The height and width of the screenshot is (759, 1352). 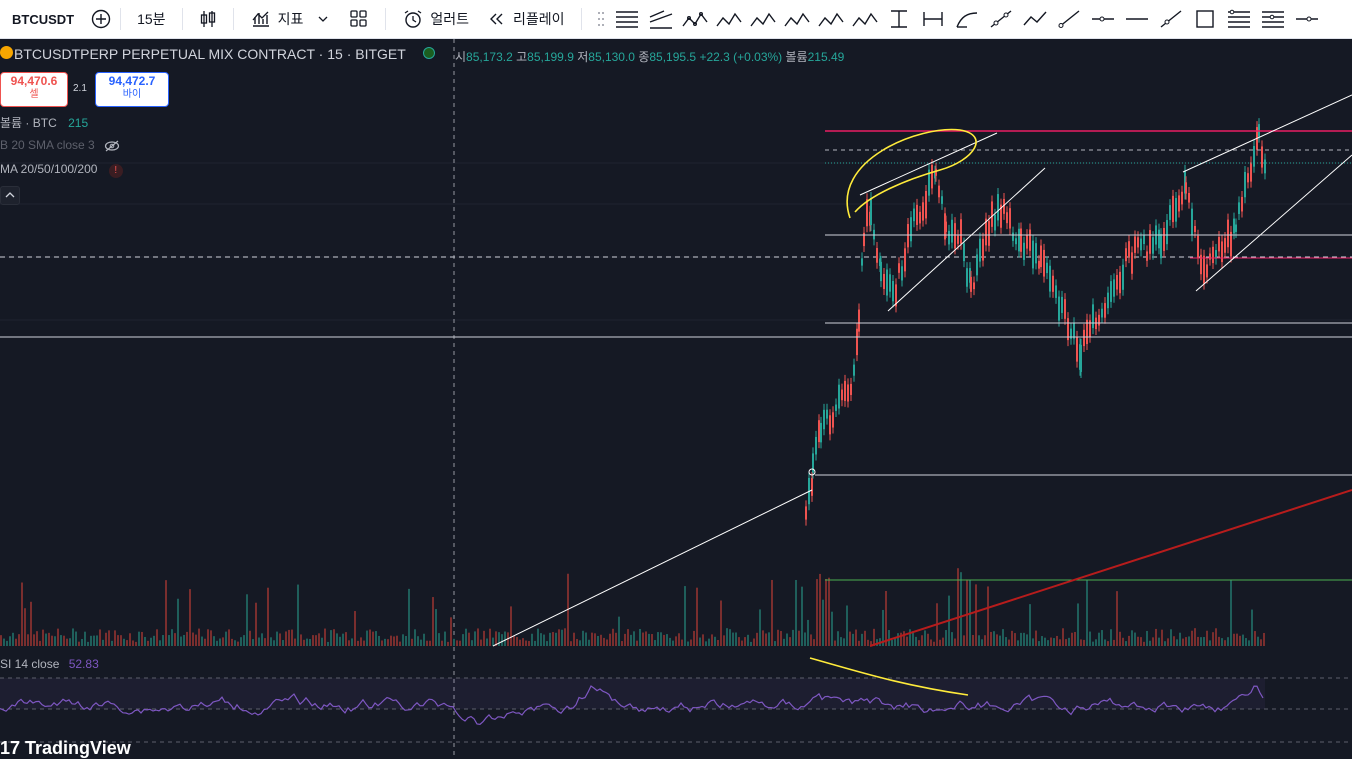 I want to click on date-range-tool, so click(x=933, y=19).